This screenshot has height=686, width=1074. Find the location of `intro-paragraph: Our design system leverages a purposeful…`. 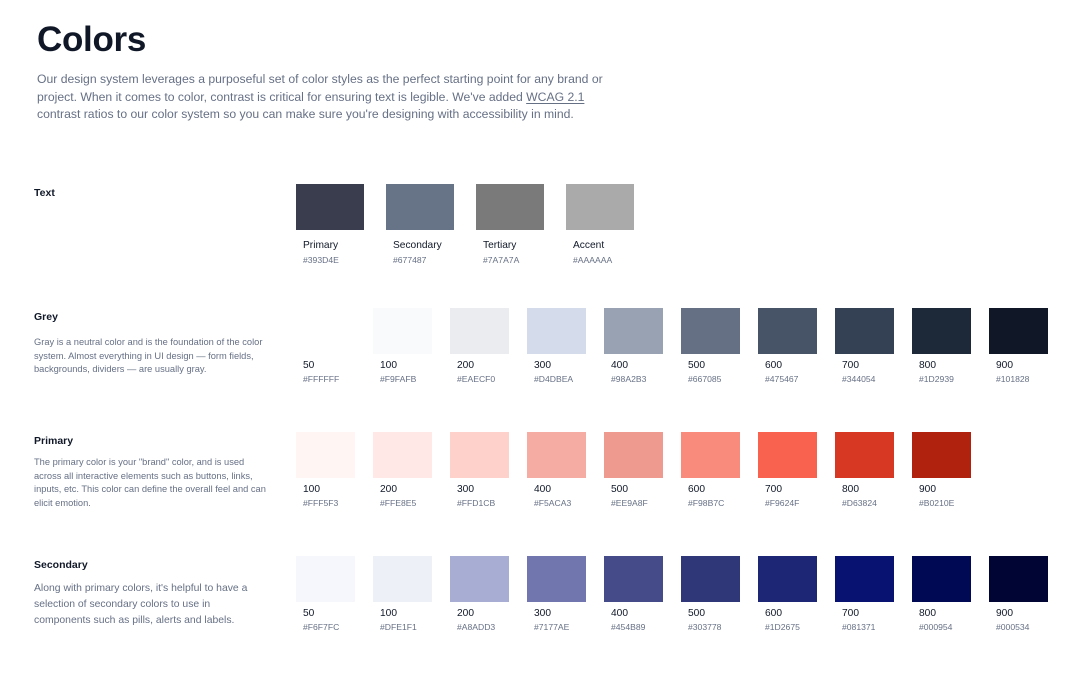

intro-paragraph: Our design system leverages a purposeful… is located at coordinates (327, 97).